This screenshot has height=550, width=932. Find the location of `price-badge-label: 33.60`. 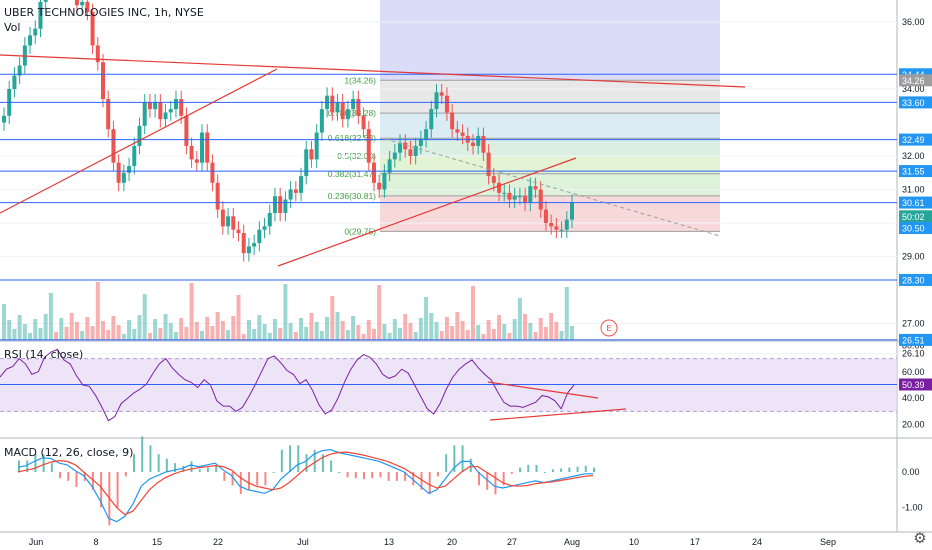

price-badge-label: 33.60 is located at coordinates (913, 103).